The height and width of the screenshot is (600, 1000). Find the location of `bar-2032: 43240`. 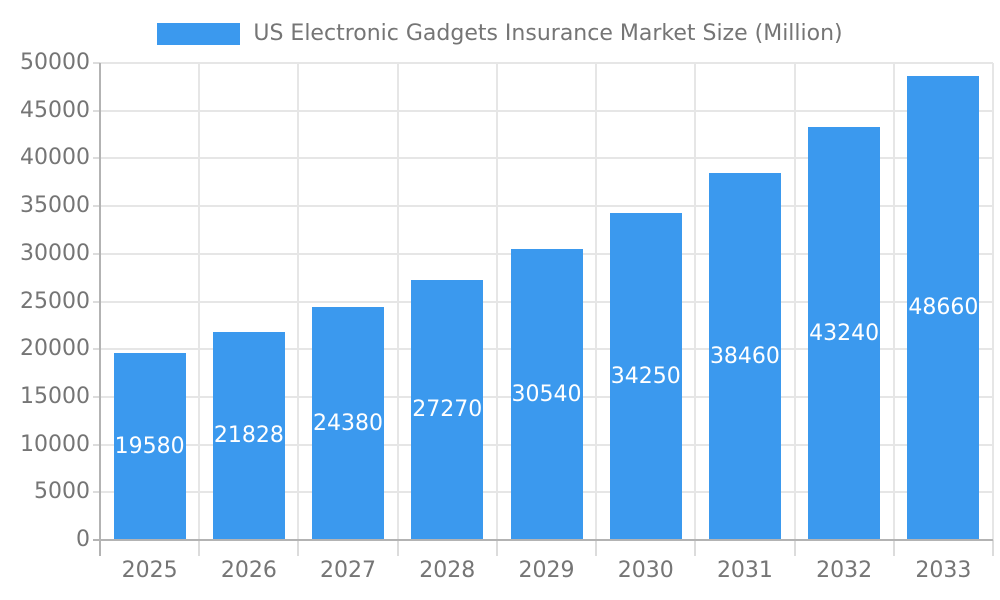

bar-2032: 43240 is located at coordinates (844, 333).